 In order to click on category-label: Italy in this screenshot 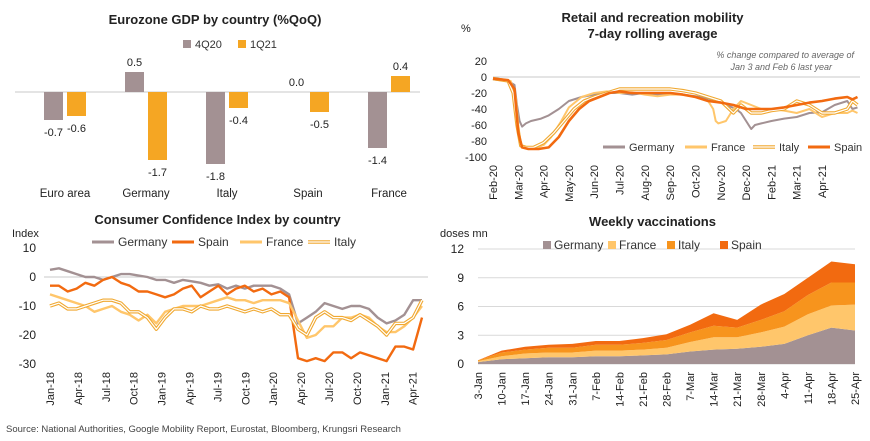, I will do `click(226, 194)`.